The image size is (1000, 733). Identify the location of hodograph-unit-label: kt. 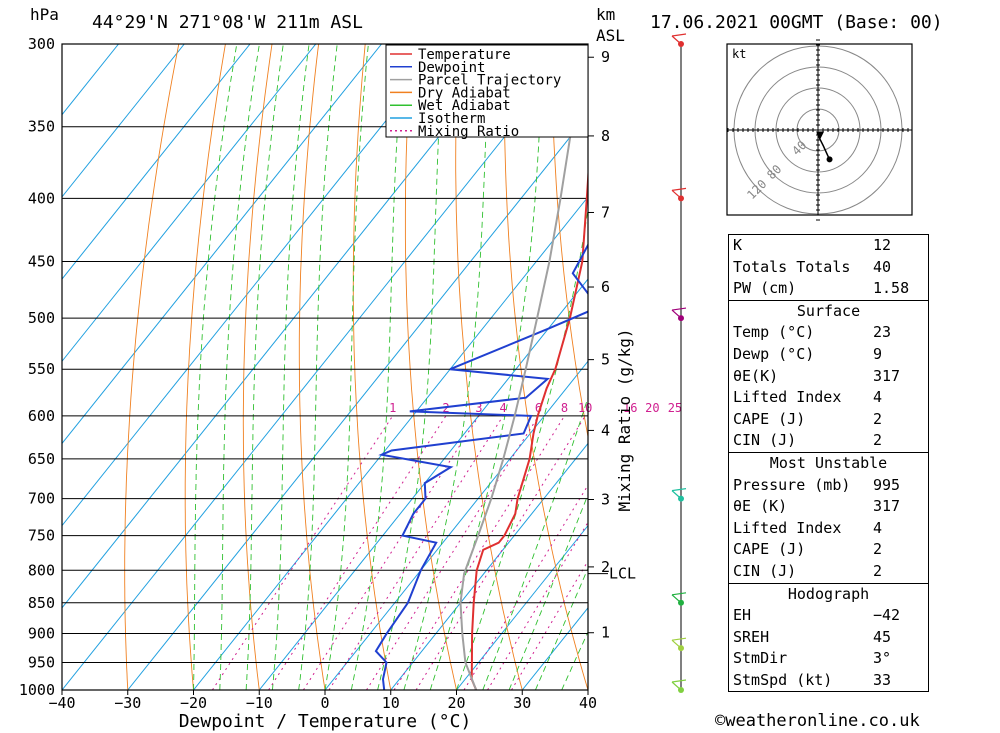
(739, 54).